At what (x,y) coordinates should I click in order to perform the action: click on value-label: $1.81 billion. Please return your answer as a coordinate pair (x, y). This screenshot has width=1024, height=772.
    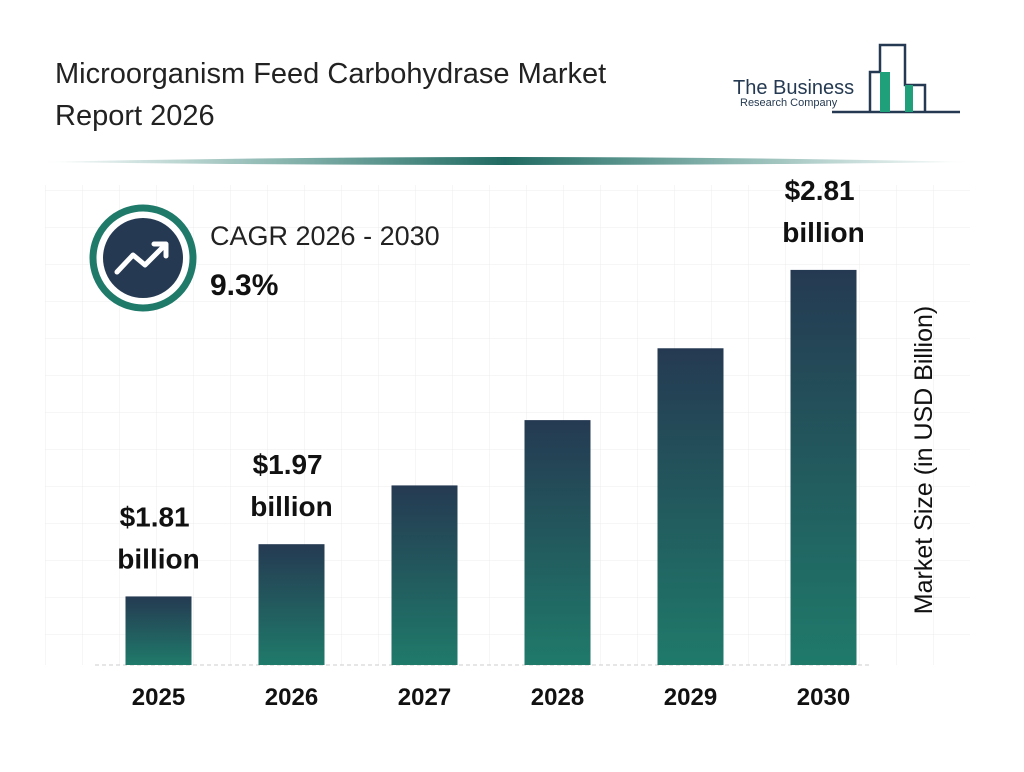
    Looking at the image, I should click on (158, 537).